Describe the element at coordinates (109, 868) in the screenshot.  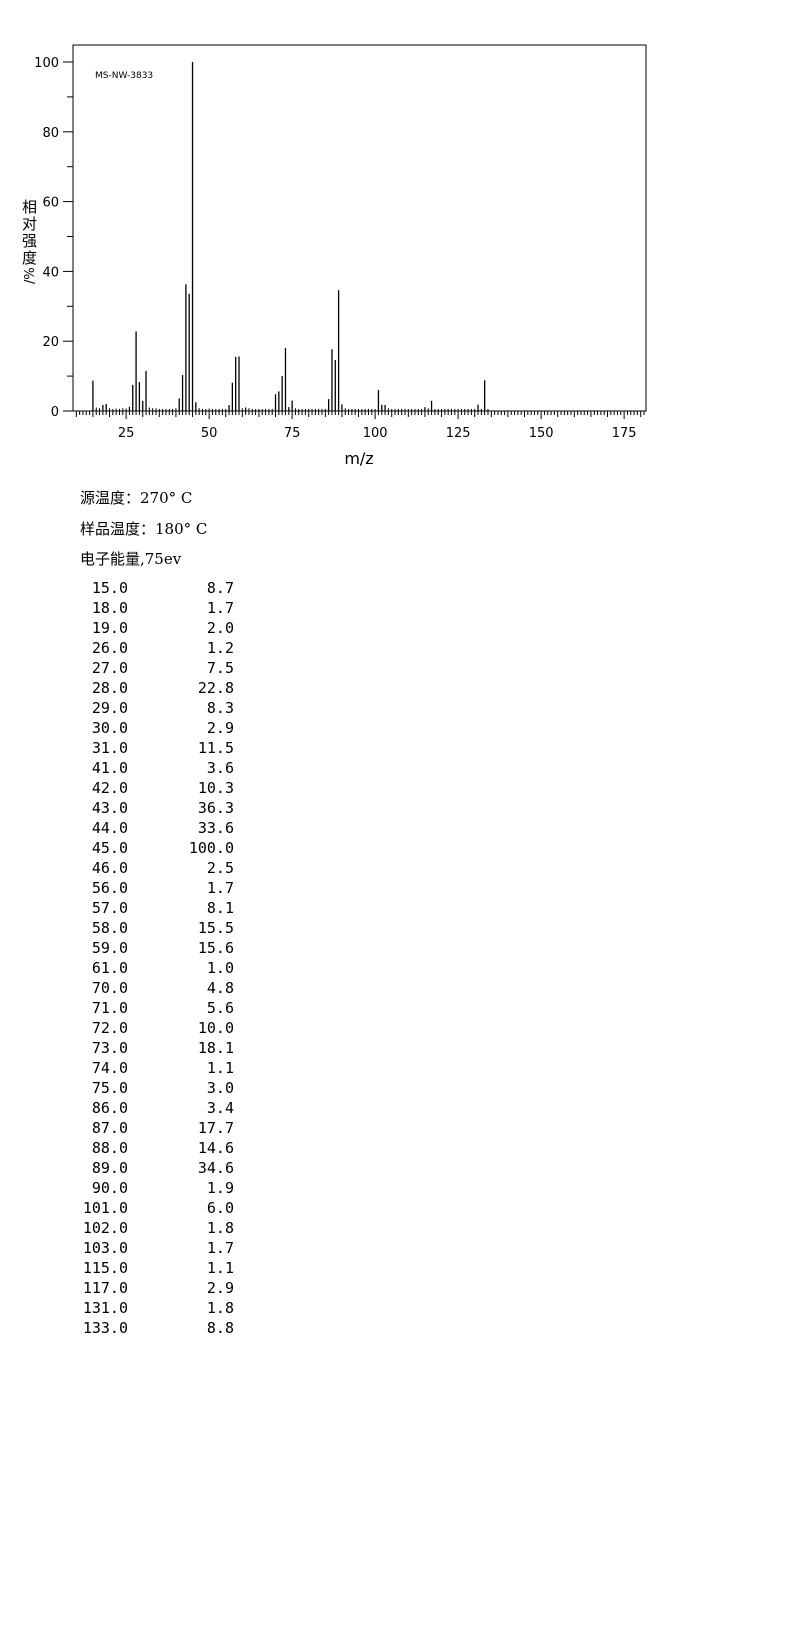
I see `mz-value: 46.0` at that location.